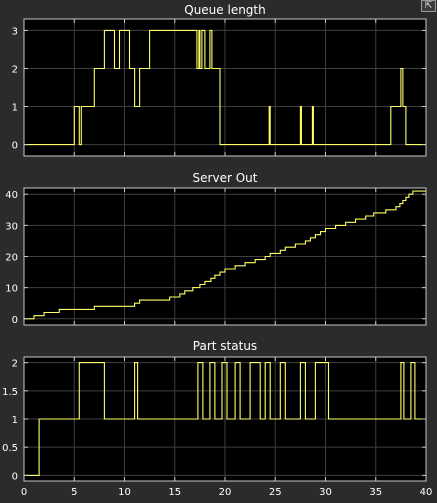  Describe the element at coordinates (10, 448) in the screenshot. I see `y-tick-label: 0.5` at that location.